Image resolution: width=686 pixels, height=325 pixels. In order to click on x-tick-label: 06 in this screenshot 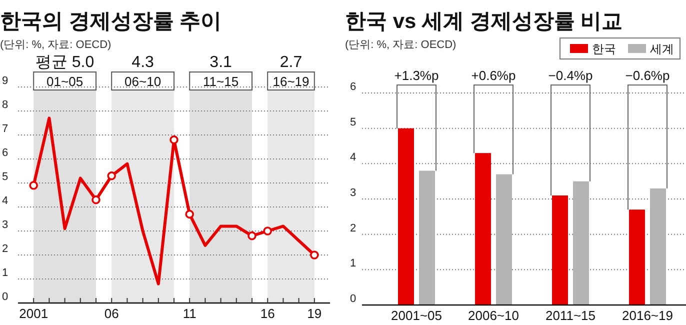, I will do `click(111, 313)`.